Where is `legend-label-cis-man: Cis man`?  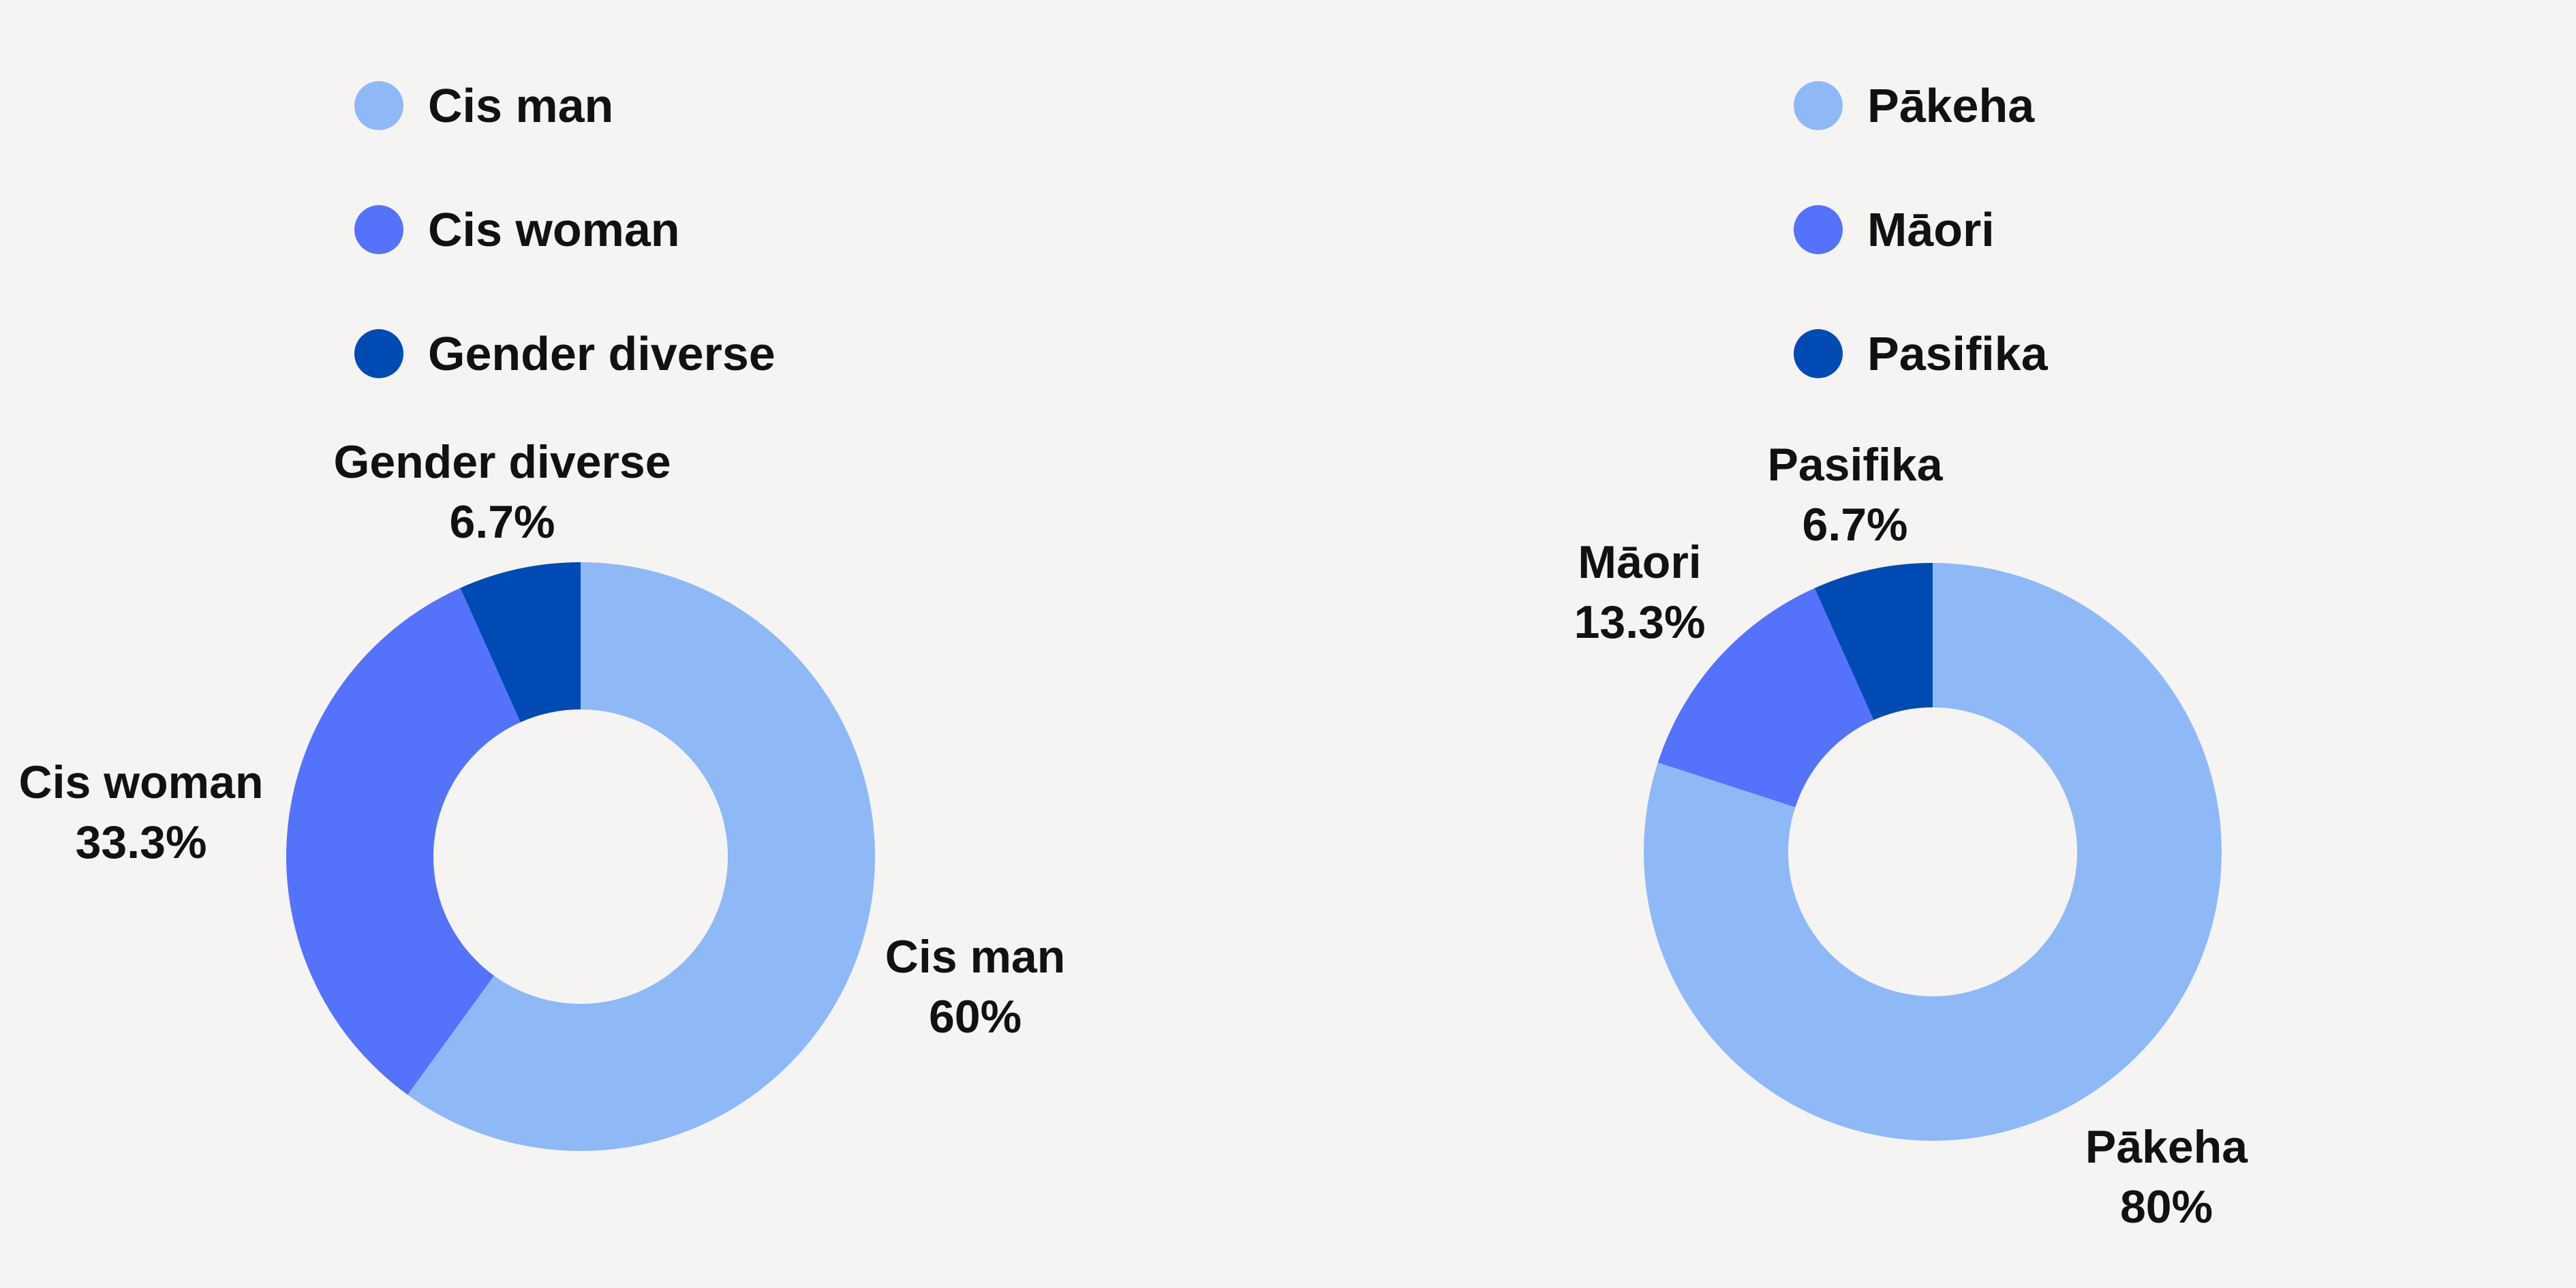
legend-label-cis-man: Cis man is located at coordinates (521, 105).